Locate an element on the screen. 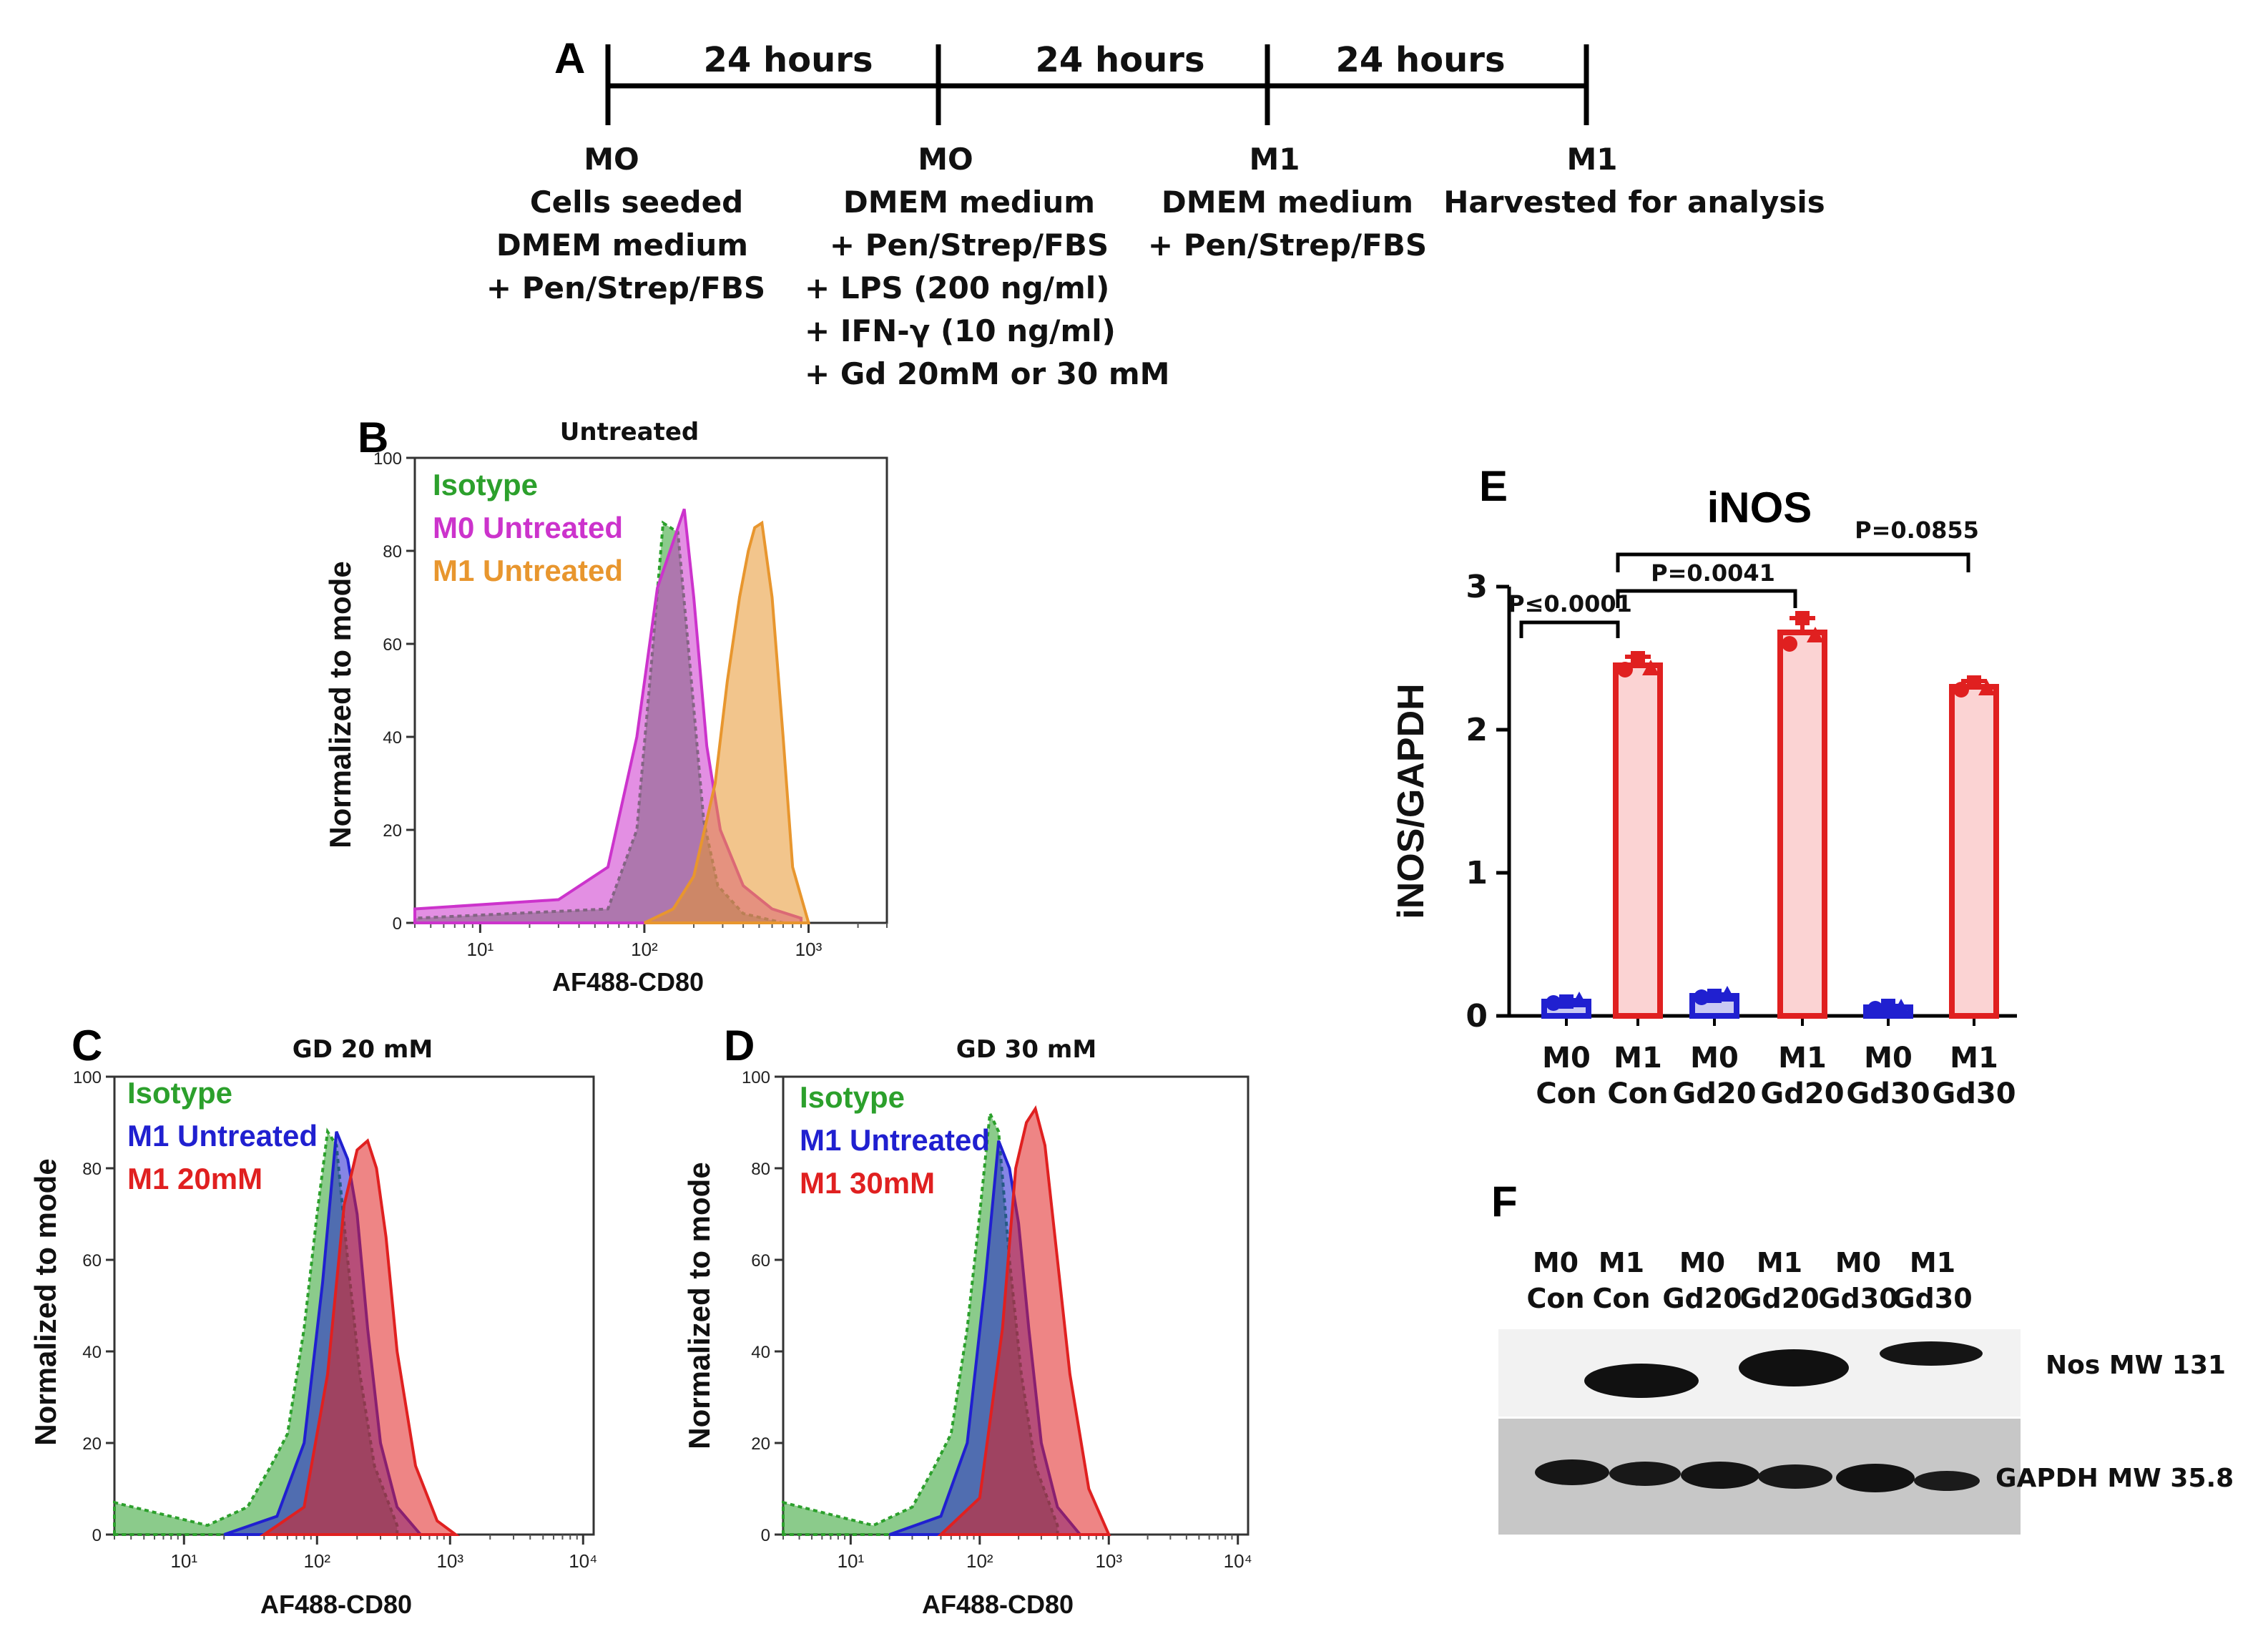 This screenshot has width=2268, height=1634. blot-row-label-nos: Nos MW 131 is located at coordinates (2136, 1365).